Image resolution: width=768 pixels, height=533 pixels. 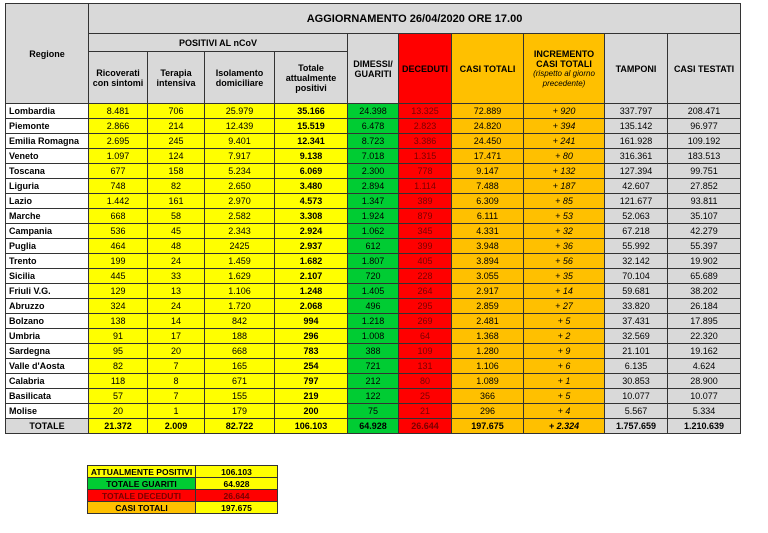 I want to click on data-cell: 19.162, so click(x=704, y=351).